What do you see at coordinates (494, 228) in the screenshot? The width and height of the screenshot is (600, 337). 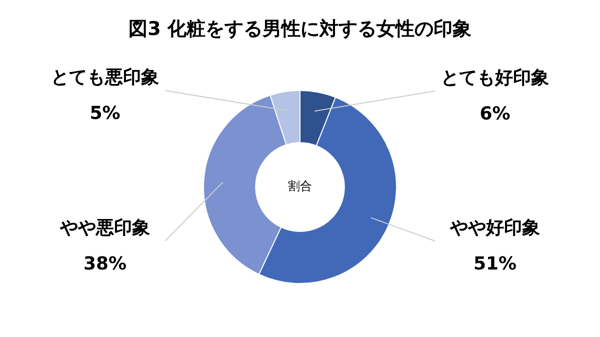 I see `slice-label: やや好印象` at bounding box center [494, 228].